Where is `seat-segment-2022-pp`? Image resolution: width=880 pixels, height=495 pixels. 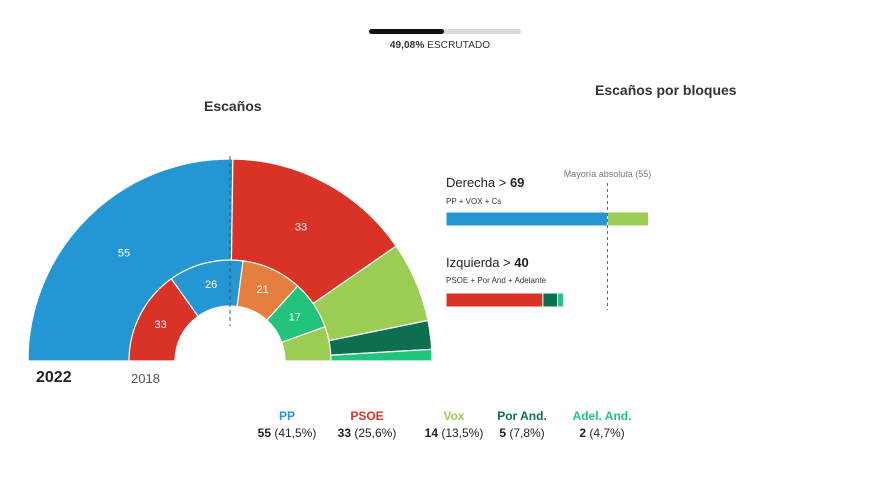 seat-segment-2022-pp is located at coordinates (130, 260).